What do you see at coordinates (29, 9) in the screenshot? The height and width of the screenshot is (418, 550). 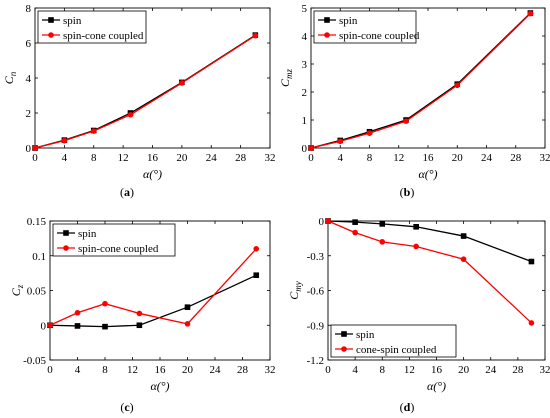 I see `y-tick-label: 8` at bounding box center [29, 9].